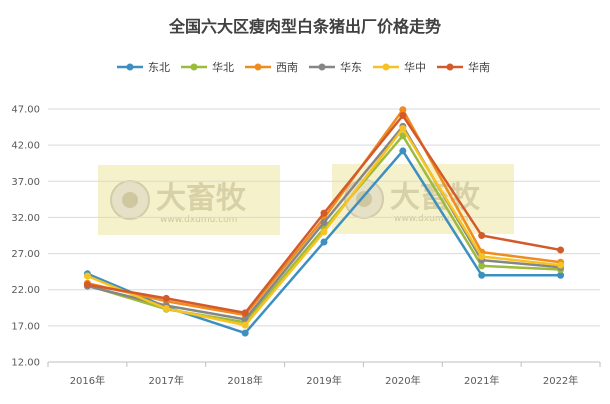  Describe the element at coordinates (351, 67) in the screenshot. I see `legend-label: 华东` at that location.